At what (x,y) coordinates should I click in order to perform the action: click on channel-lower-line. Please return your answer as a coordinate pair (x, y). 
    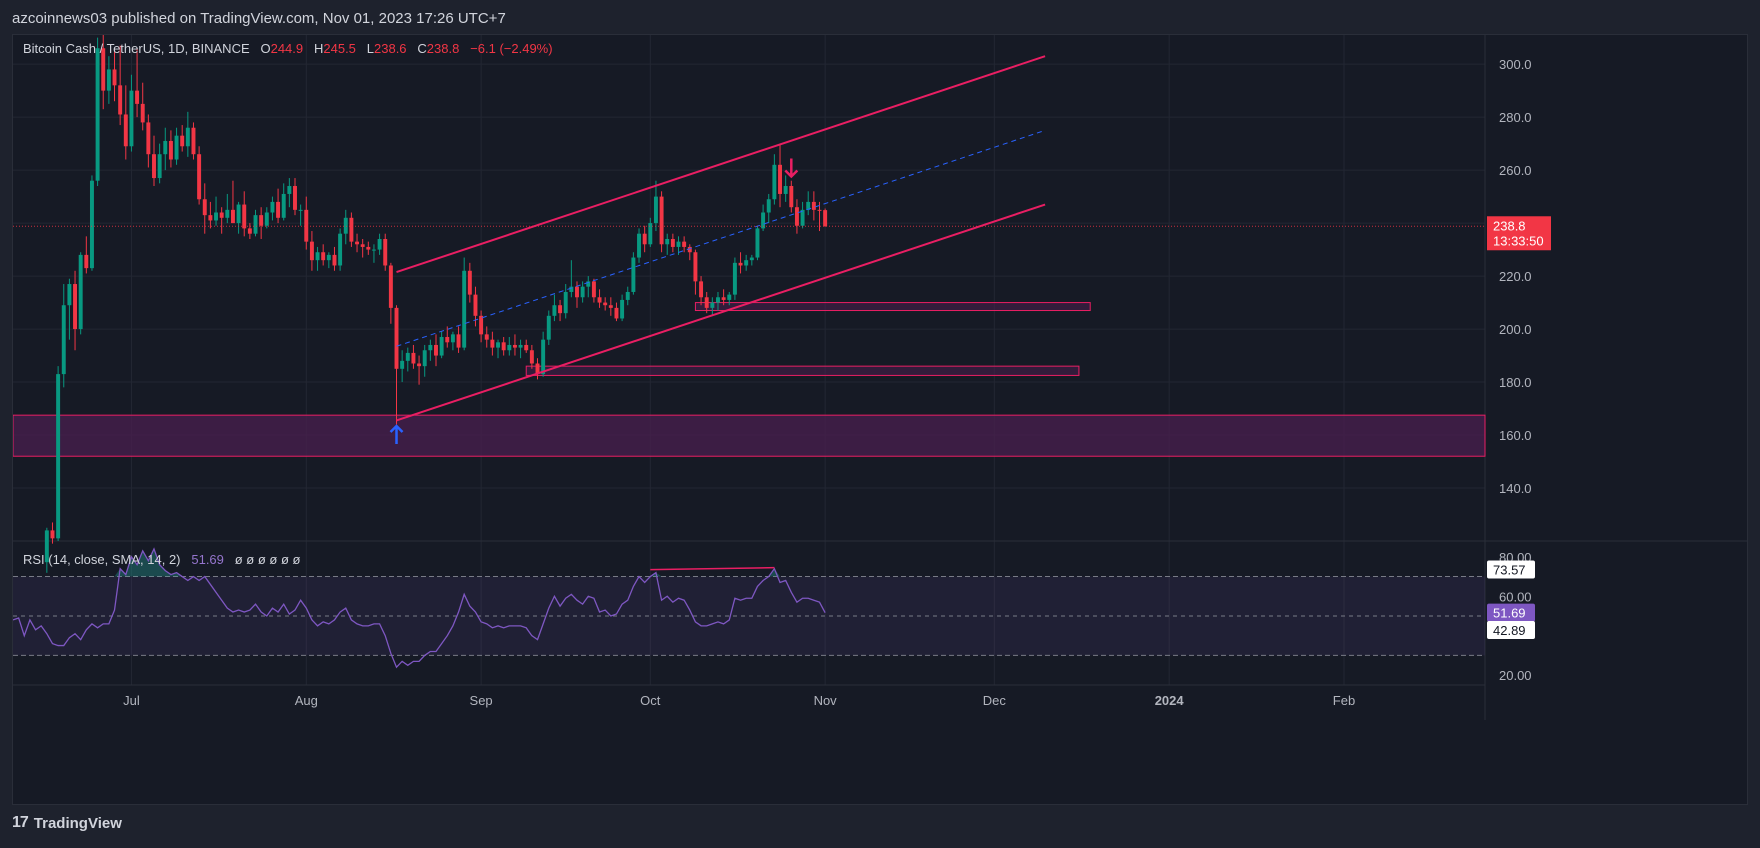
    Looking at the image, I should click on (721, 312).